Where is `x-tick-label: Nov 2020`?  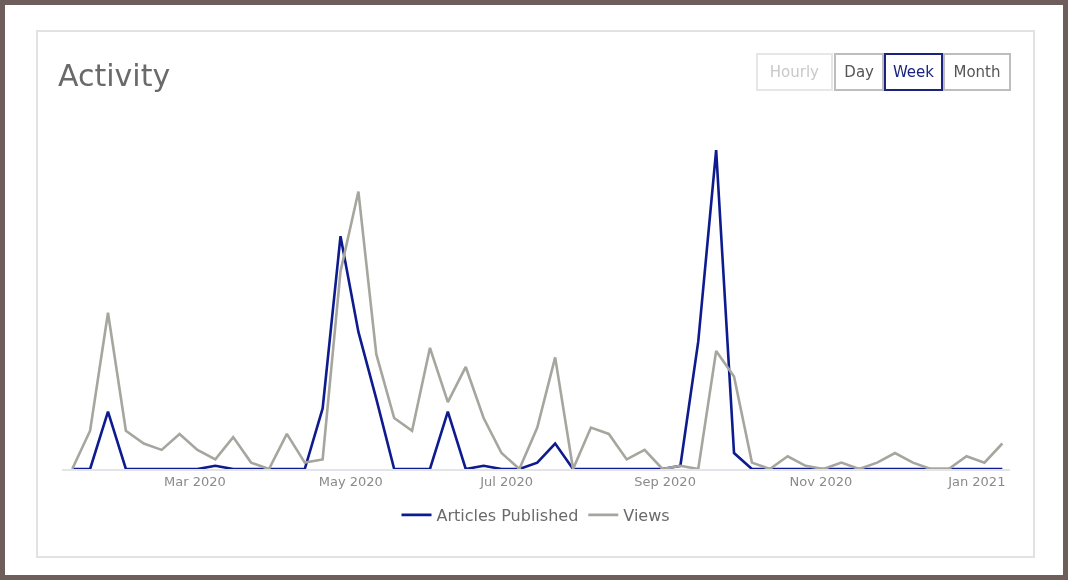 x-tick-label: Nov 2020 is located at coordinates (821, 482).